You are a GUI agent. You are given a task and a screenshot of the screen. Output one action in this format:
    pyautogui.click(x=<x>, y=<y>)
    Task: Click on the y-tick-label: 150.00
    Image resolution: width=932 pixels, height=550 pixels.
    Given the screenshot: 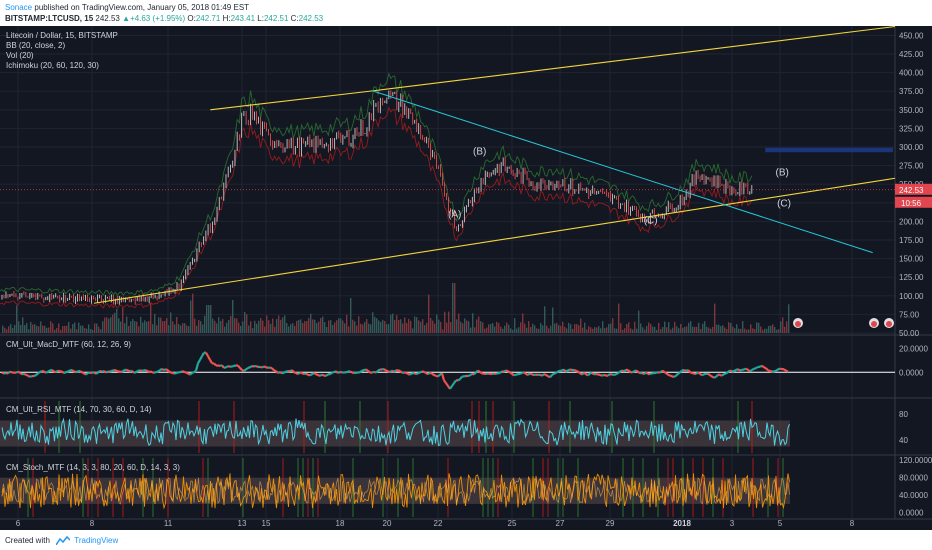 What is the action you would take?
    pyautogui.click(x=911, y=259)
    